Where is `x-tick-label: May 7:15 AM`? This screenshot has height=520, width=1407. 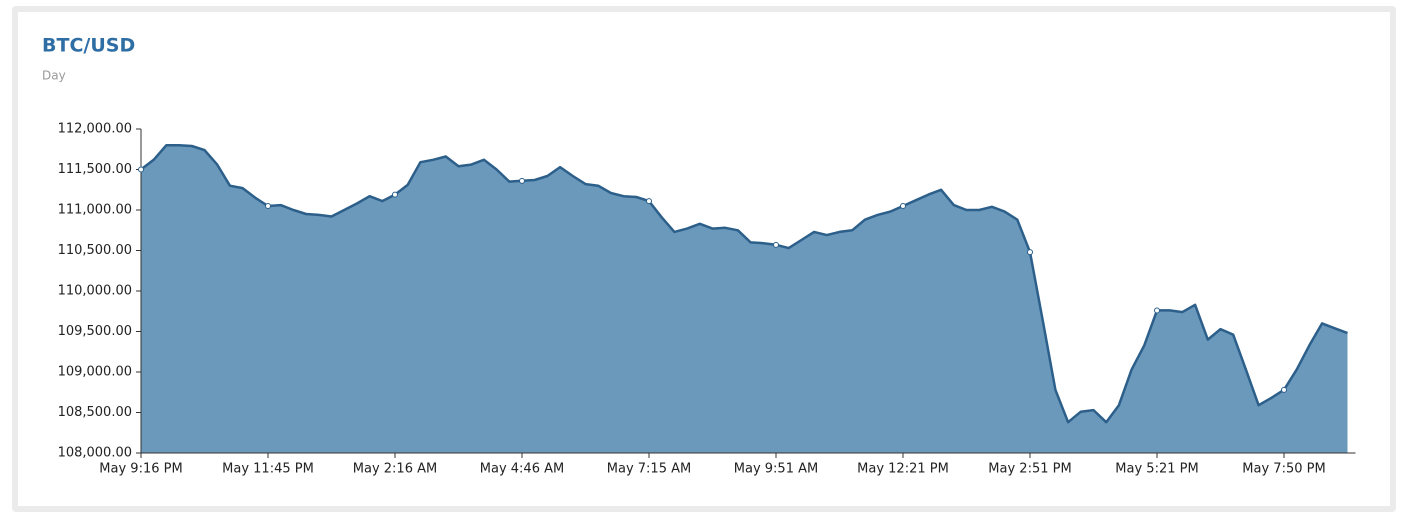
x-tick-label: May 7:15 AM is located at coordinates (649, 469).